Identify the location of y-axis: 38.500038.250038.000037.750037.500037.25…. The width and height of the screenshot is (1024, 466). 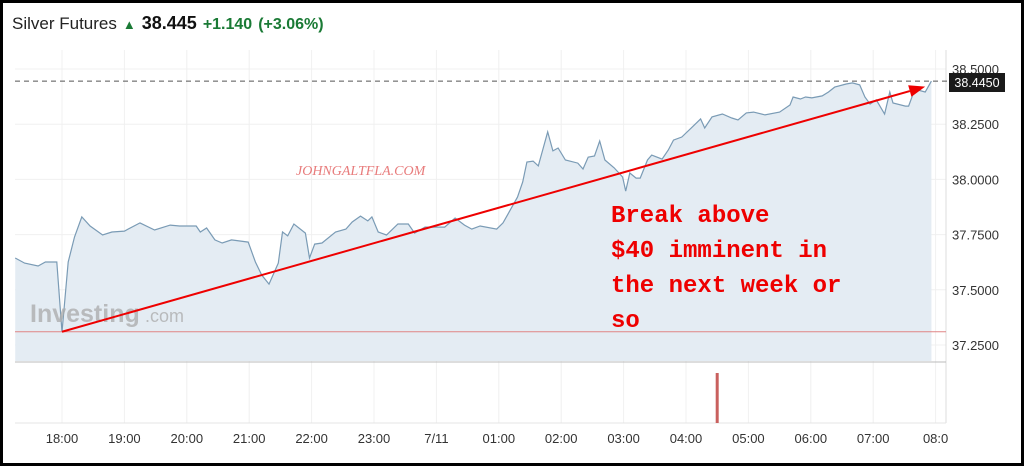
(975, 207).